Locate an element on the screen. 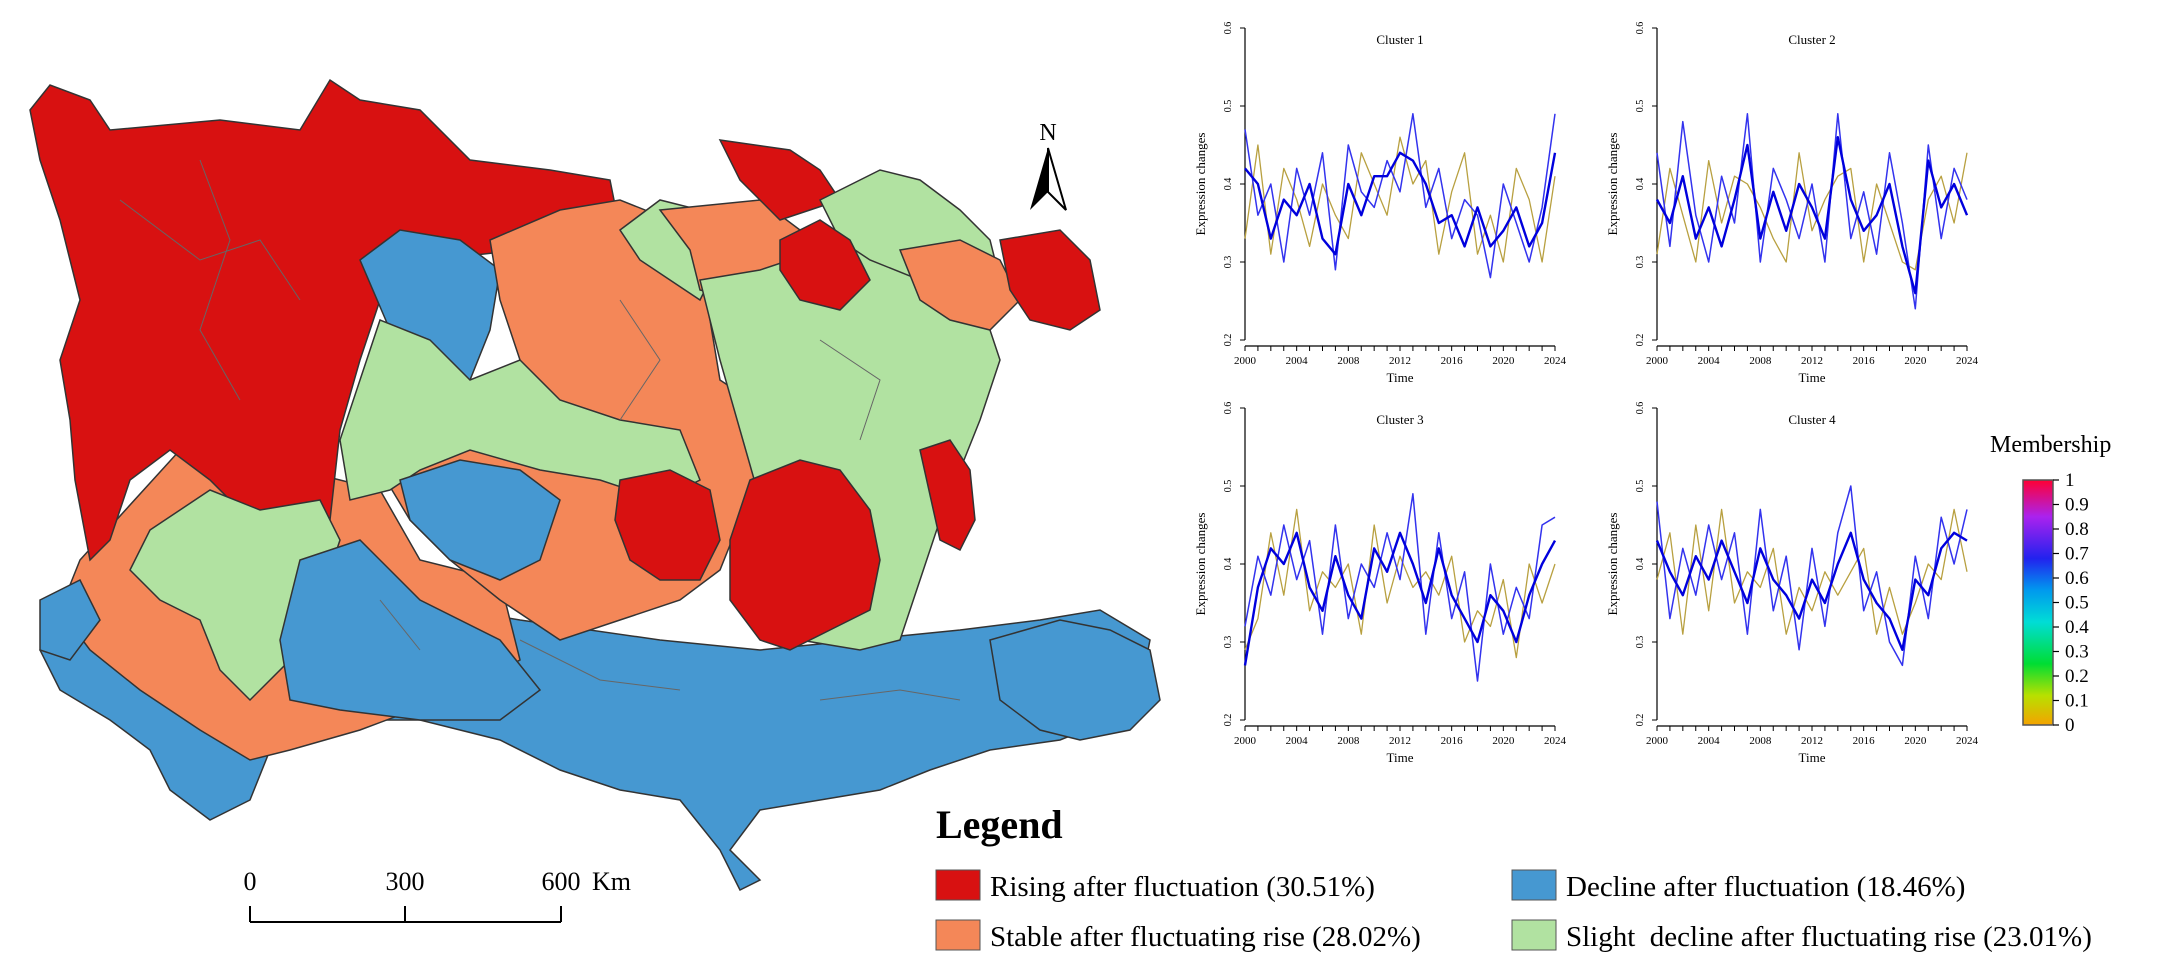 The height and width of the screenshot is (966, 2166). colorbar-tick-label: 0.2 is located at coordinates (2077, 676).